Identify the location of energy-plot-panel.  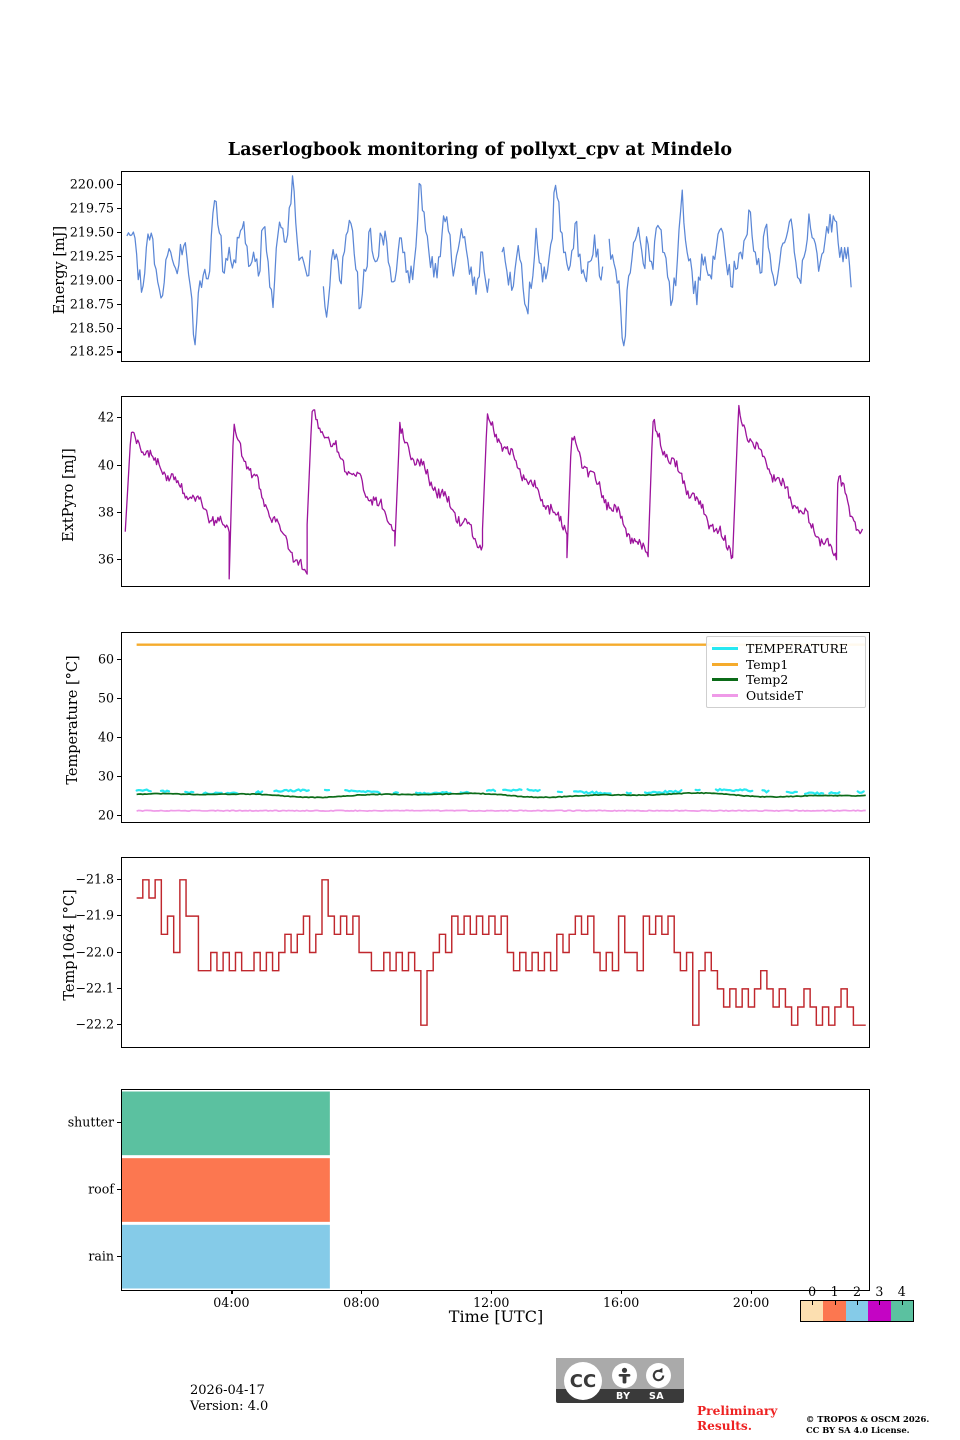
(495, 266).